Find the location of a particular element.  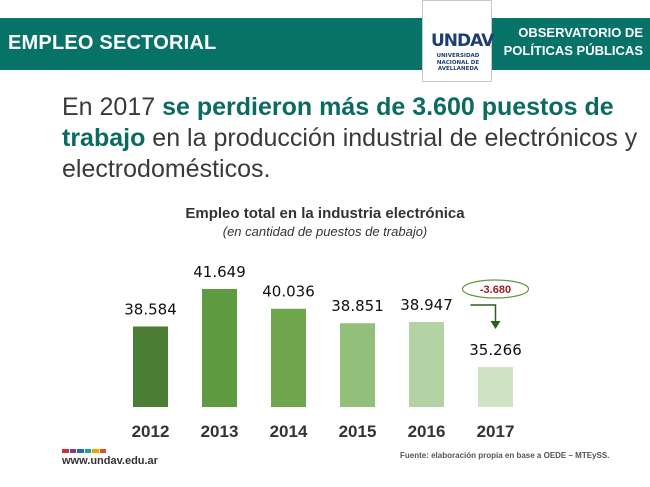

value-label-2017: 35.266 is located at coordinates (495, 350).